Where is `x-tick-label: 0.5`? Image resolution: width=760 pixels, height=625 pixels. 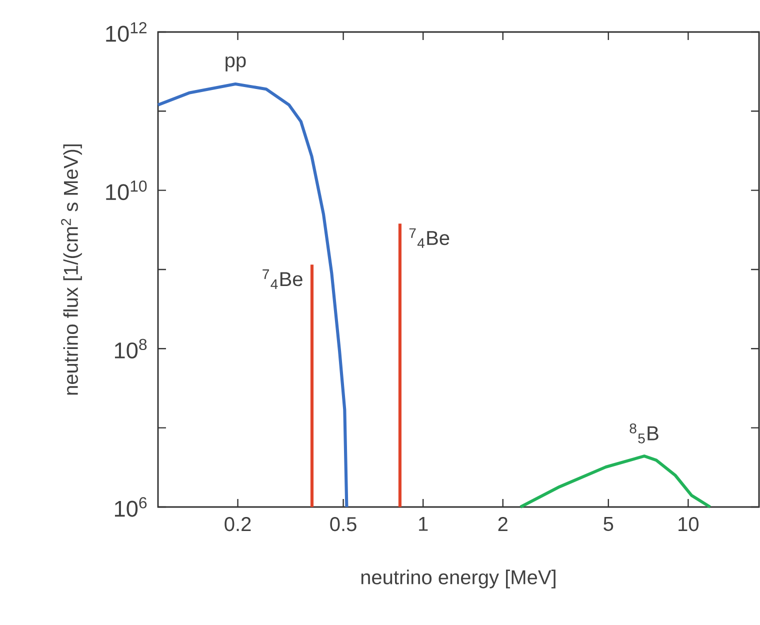 x-tick-label: 0.5 is located at coordinates (343, 524).